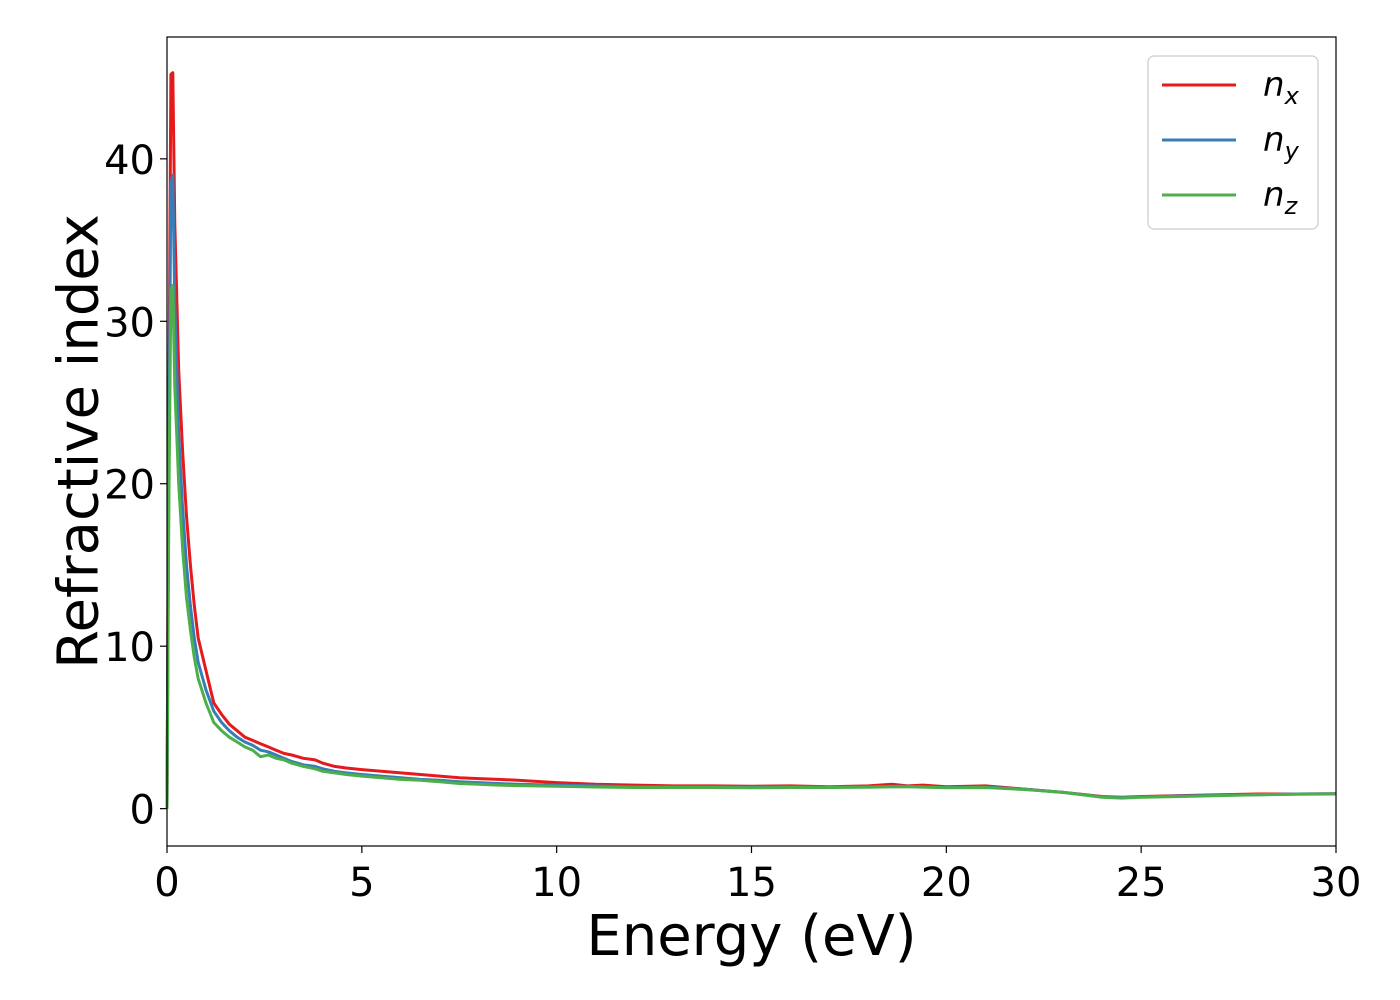  What do you see at coordinates (361, 883) in the screenshot?
I see `x-tick-label: 5` at bounding box center [361, 883].